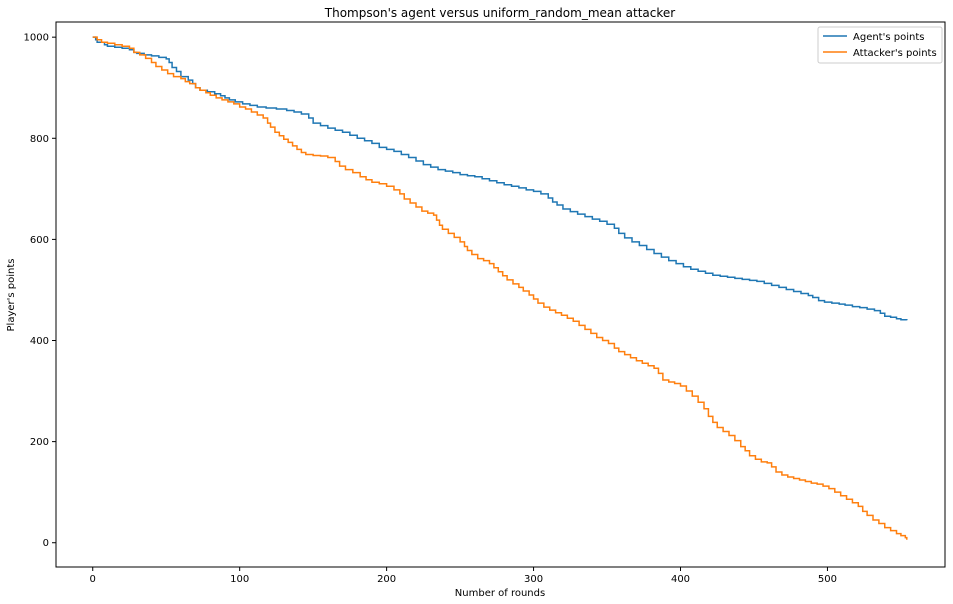  What do you see at coordinates (39, 341) in the screenshot?
I see `y-tick-label: 400` at bounding box center [39, 341].